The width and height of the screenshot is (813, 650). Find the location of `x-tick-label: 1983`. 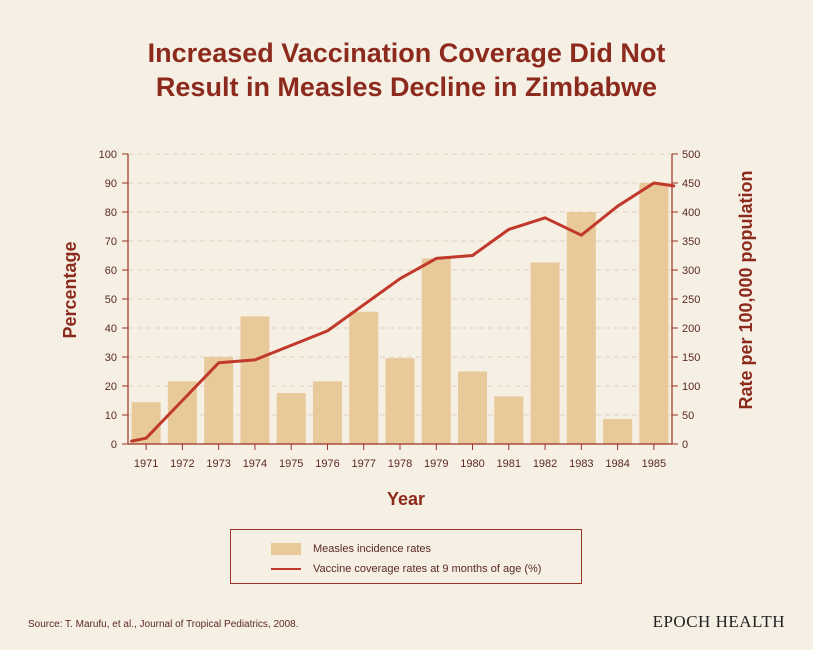

x-tick-label: 1983 is located at coordinates (581, 464).